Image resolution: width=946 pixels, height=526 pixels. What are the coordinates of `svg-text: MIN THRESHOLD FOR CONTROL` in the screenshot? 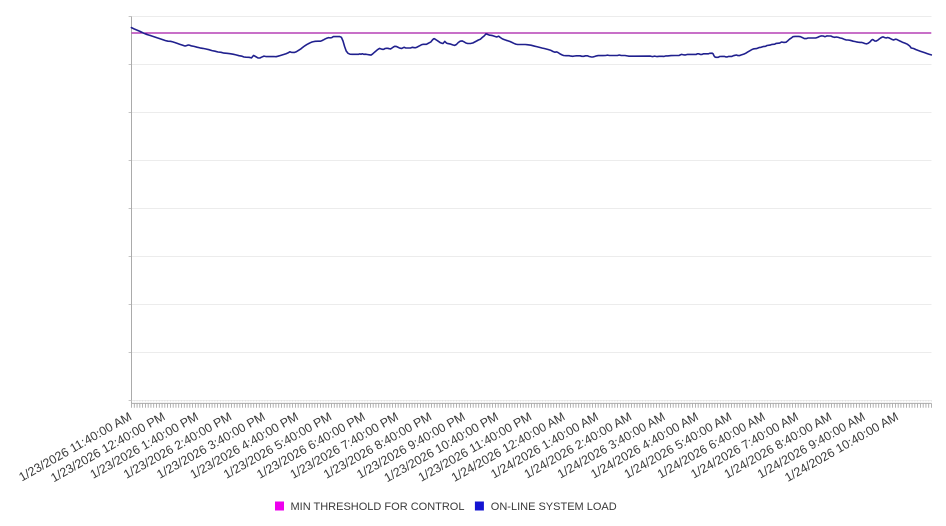 It's located at (378, 507).